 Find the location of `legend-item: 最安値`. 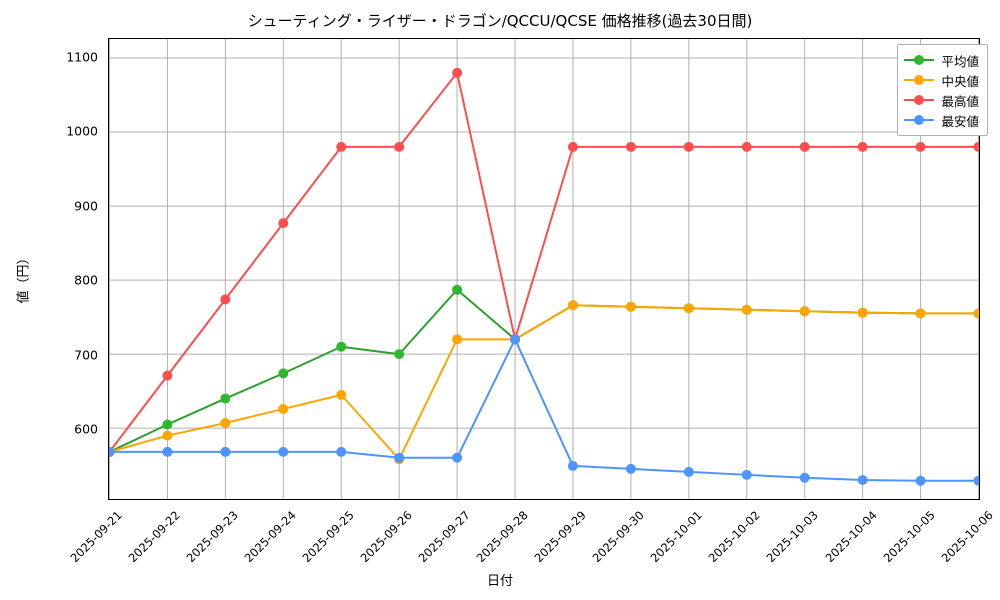

legend-item: 最安値 is located at coordinates (941, 120).